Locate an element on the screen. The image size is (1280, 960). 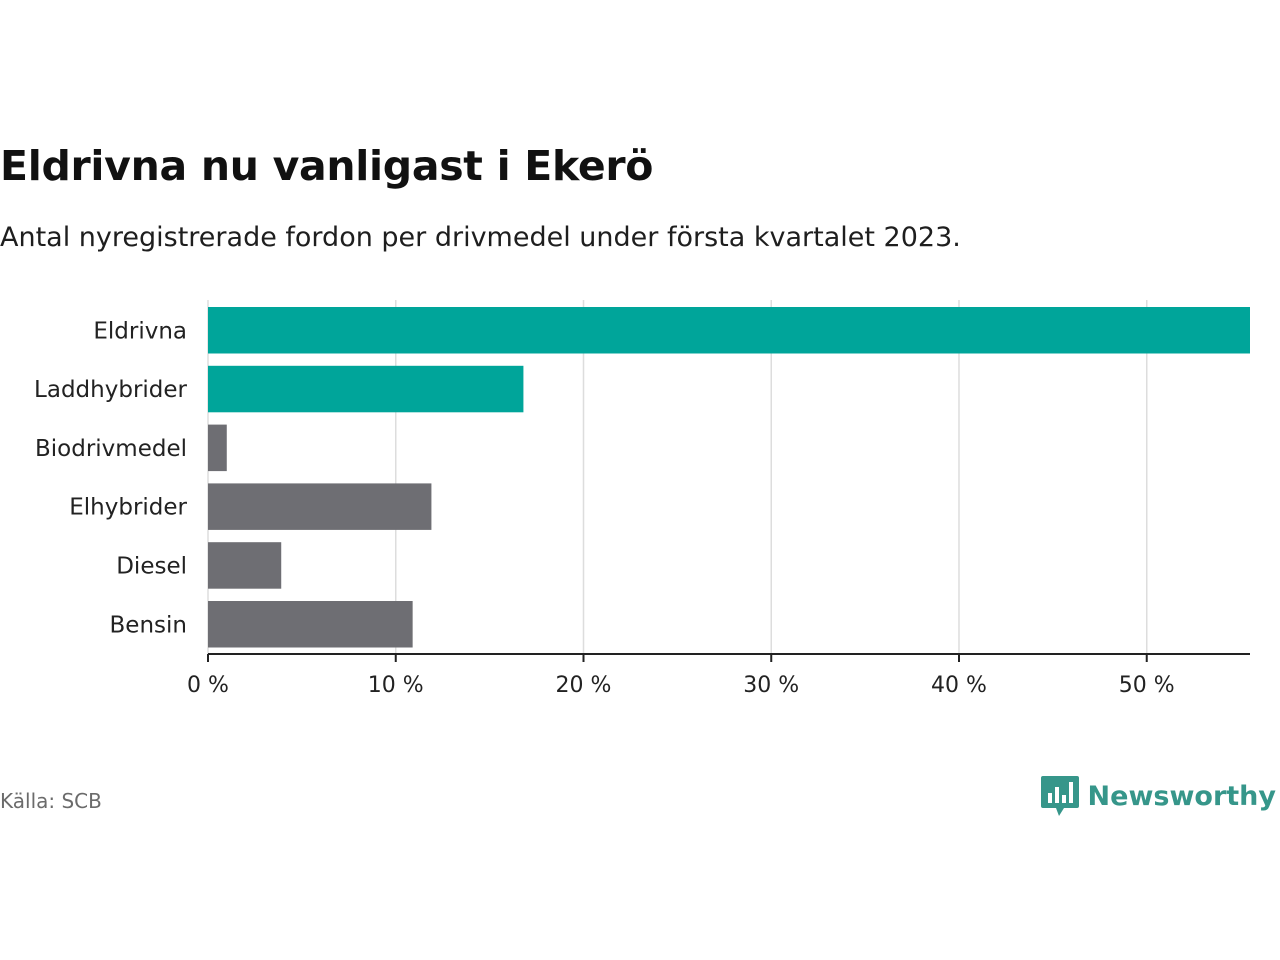
x-tick-label-20: 20 % is located at coordinates (584, 685).